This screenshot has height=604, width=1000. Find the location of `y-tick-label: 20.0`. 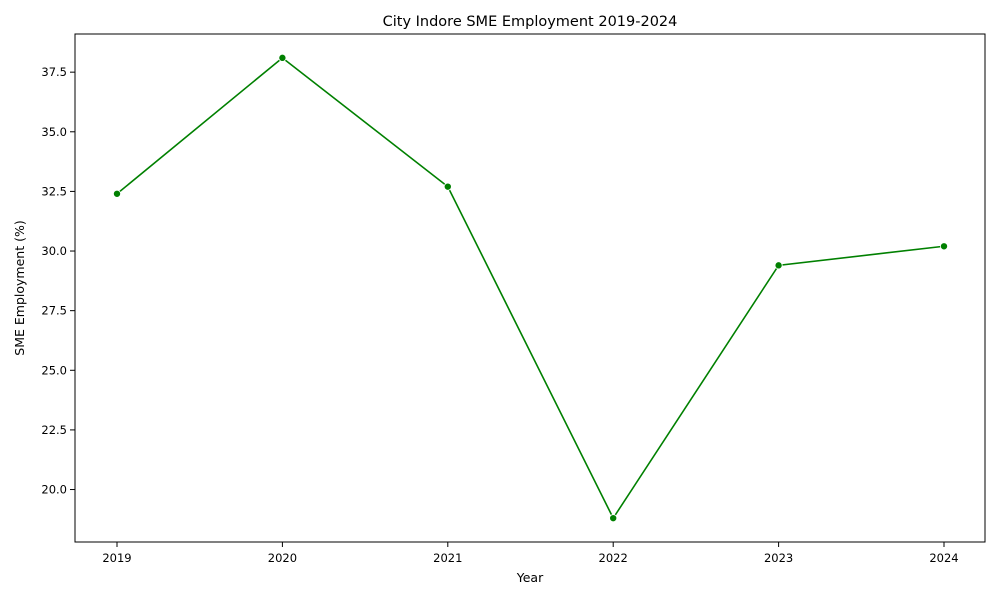

y-tick-label: 20.0 is located at coordinates (54, 490).